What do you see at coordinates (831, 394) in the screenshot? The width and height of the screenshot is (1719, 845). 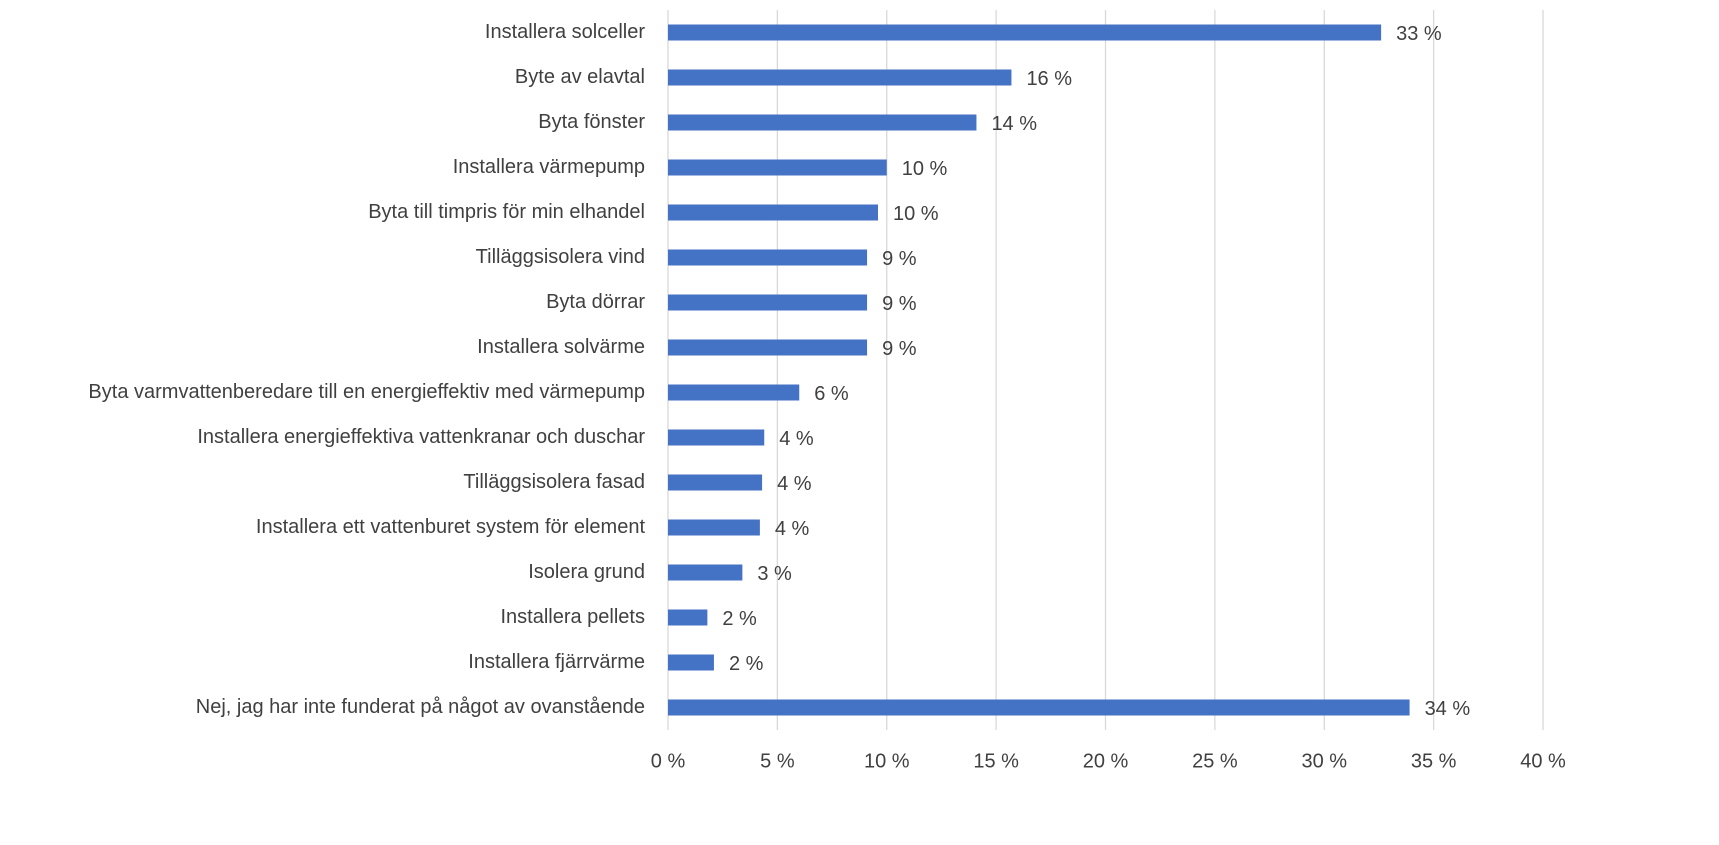 I see `data-label: 6 %` at bounding box center [831, 394].